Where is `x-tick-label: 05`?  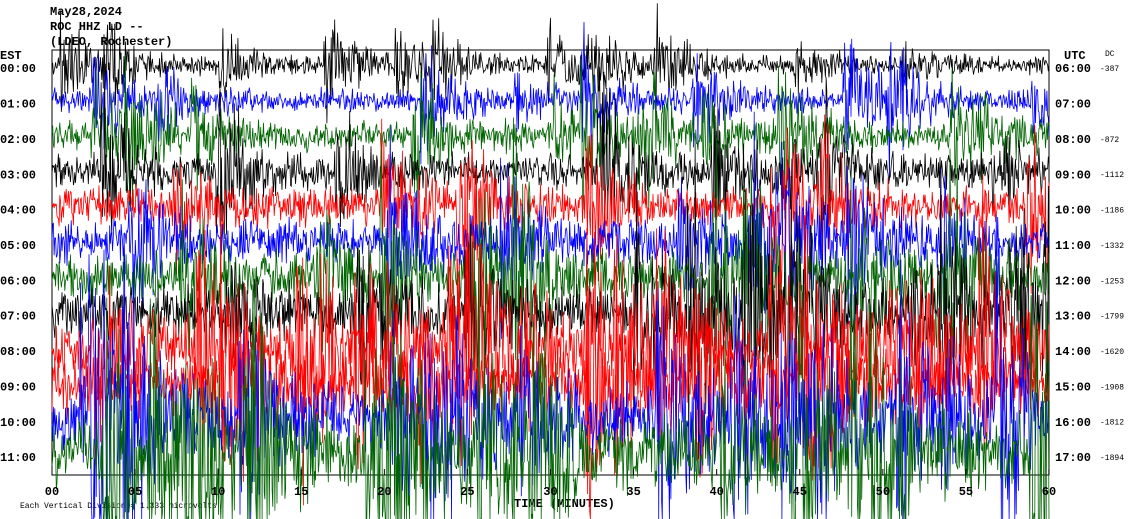
x-tick-label: 05 is located at coordinates (135, 492).